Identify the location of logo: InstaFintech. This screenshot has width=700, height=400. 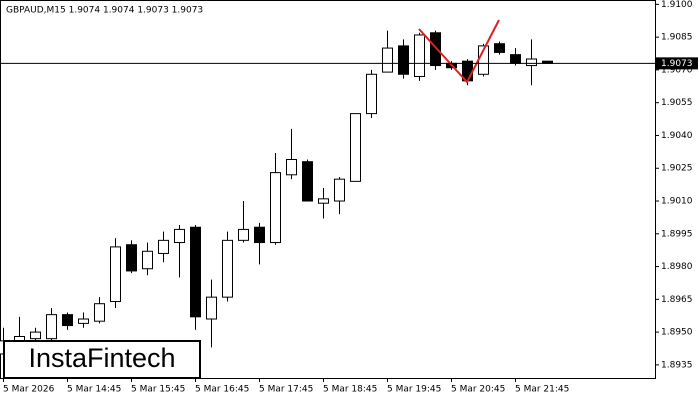
(101, 358).